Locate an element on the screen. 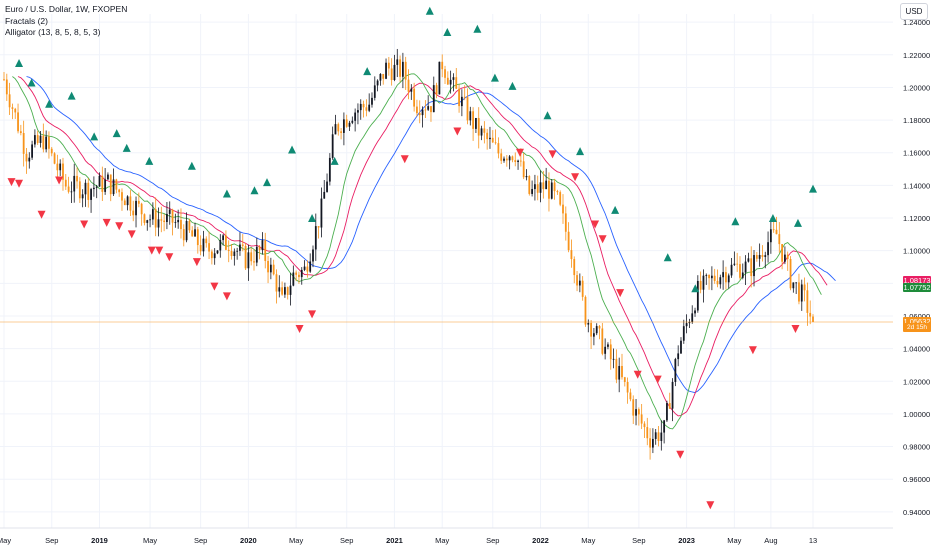 This screenshot has width=932, height=555. alligator-indicator-label: Alligator (13, 8, 5, 8, 5, 3) is located at coordinates (53, 32).